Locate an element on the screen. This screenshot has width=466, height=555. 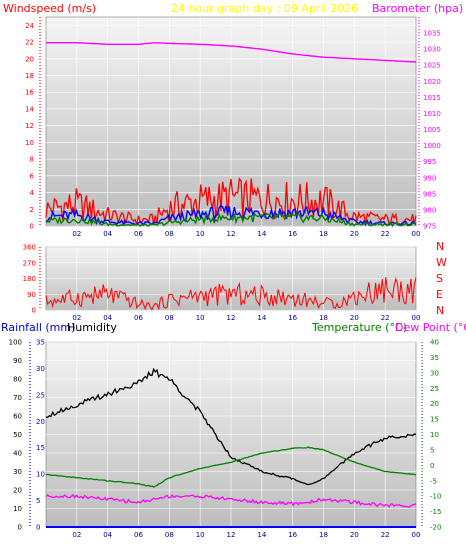
top-right-tick-975: 975 is located at coordinates (429, 227).